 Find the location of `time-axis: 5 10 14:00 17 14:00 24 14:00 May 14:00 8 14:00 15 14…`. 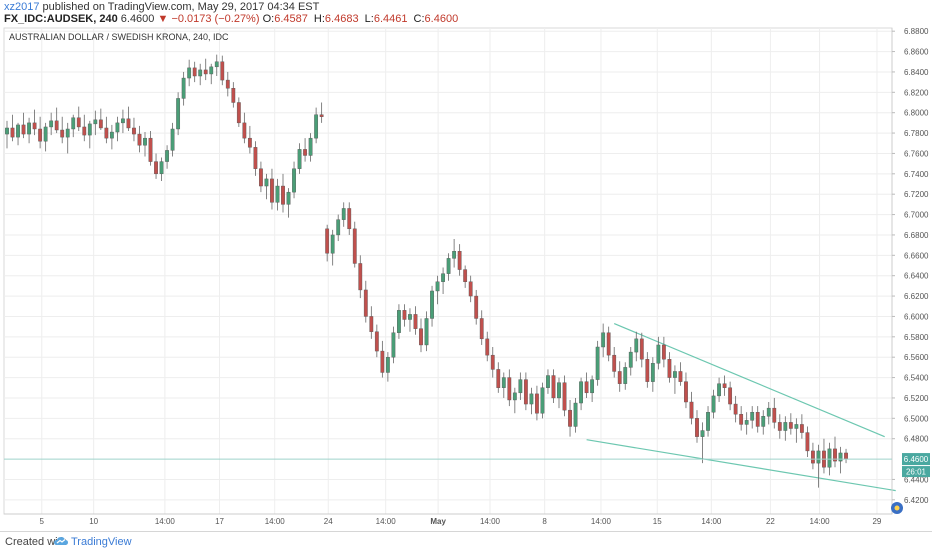

time-axis: 5 10 14:00 17 14:00 24 14:00 May 14:00 8 14:00 15 14… is located at coordinates (461, 521).